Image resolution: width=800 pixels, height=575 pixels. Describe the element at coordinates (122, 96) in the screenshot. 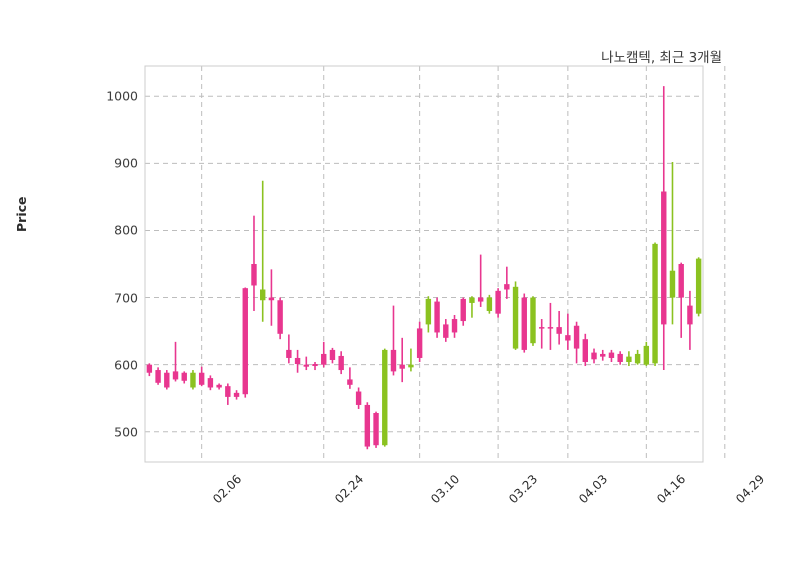

I see `y-axis-tick-label: 1000` at that location.